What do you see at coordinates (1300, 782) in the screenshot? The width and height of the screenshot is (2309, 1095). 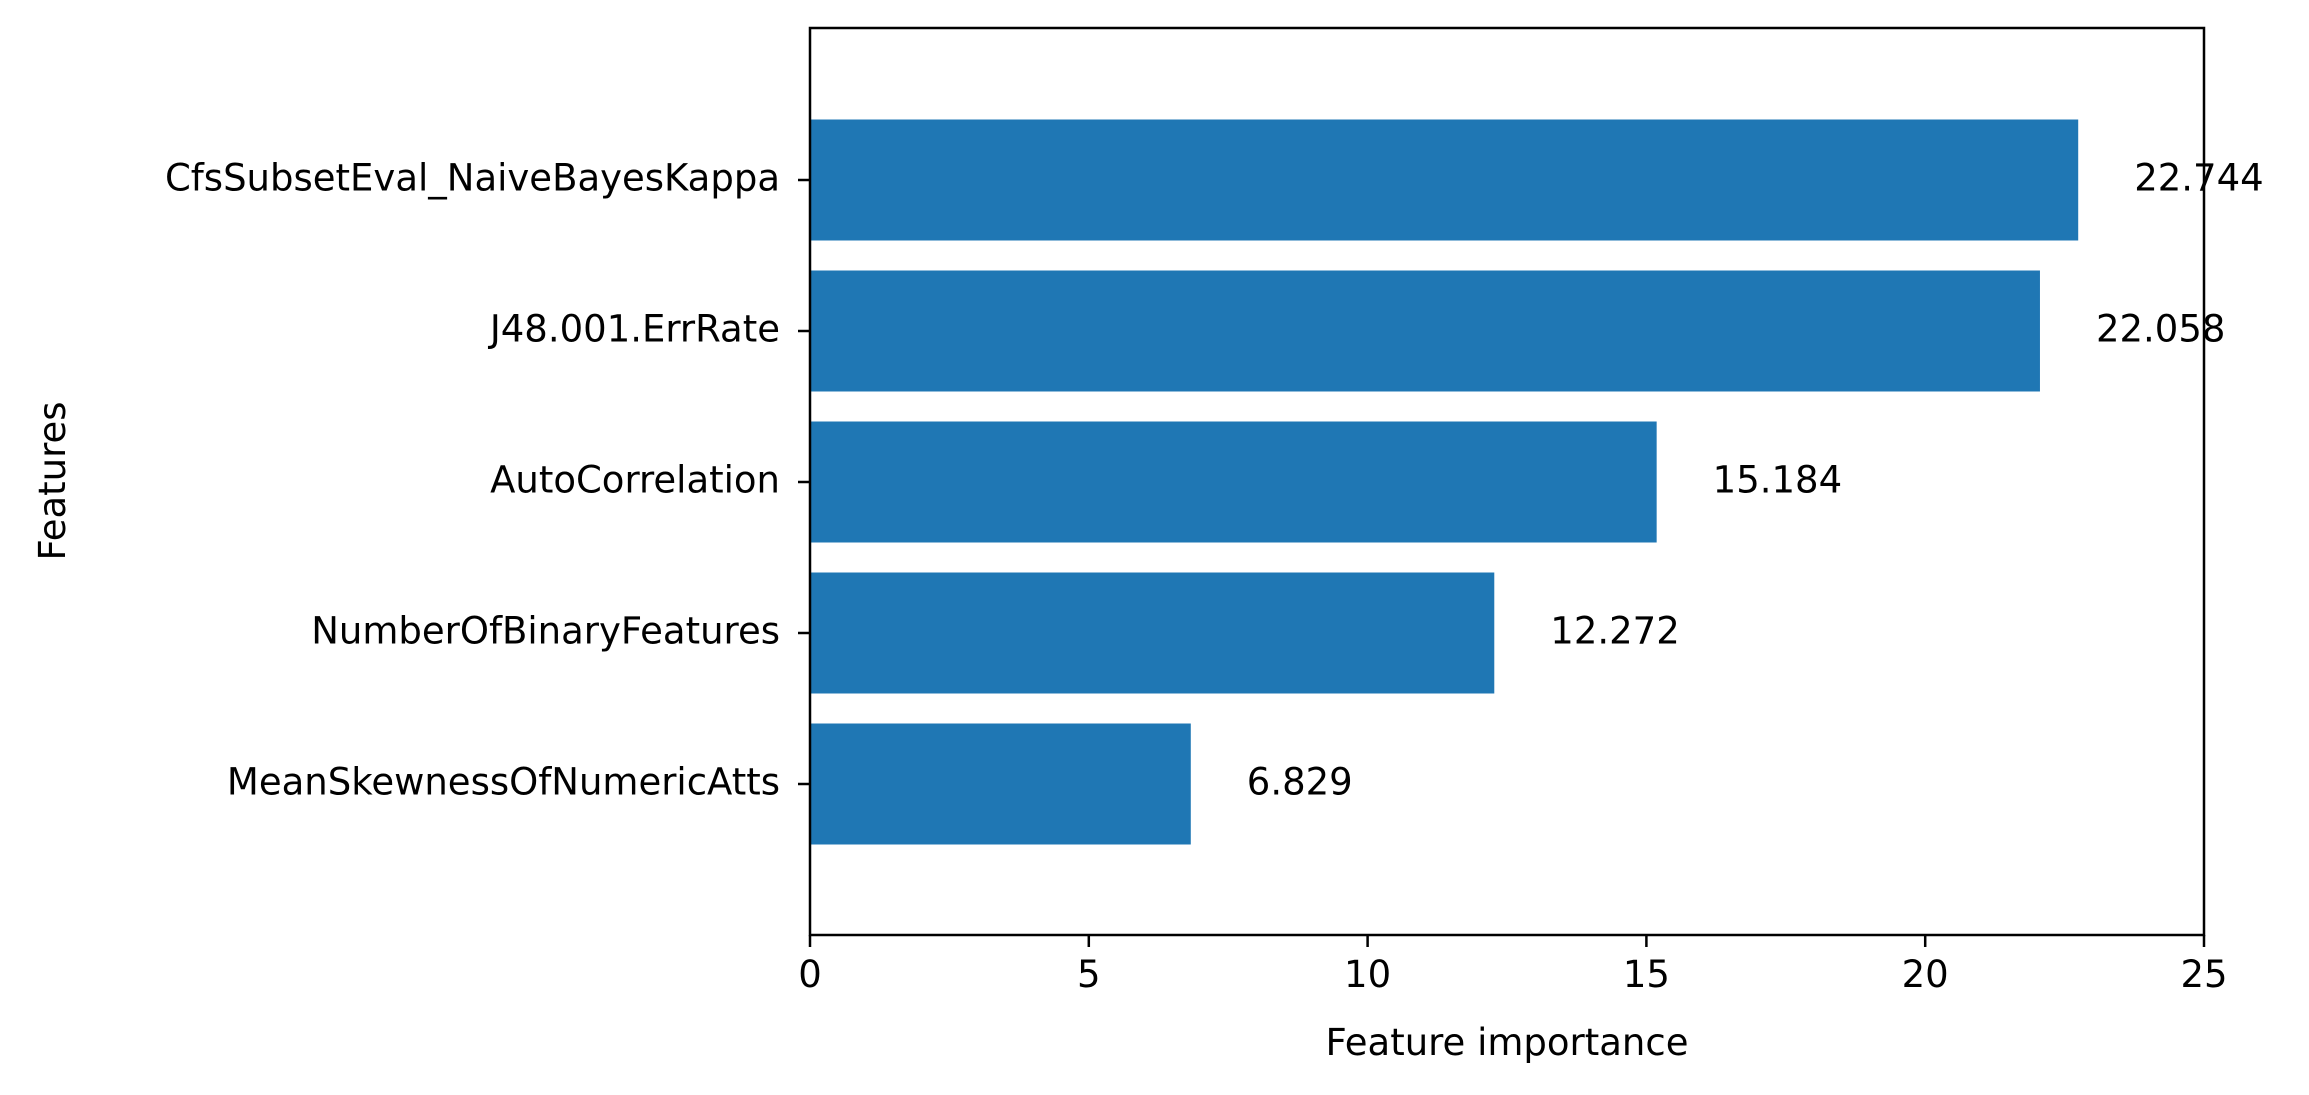 I see `data-label: 6.829` at bounding box center [1300, 782].